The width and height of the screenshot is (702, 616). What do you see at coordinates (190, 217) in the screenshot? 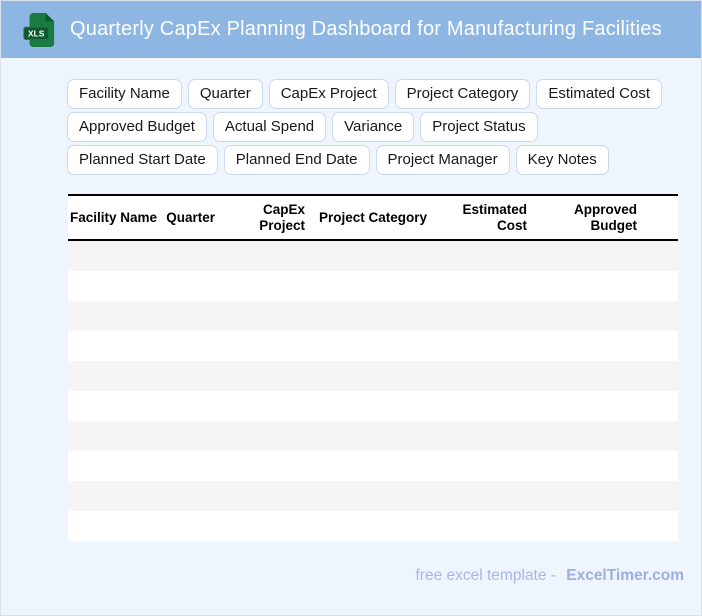
I see `column-header: Quarter` at bounding box center [190, 217].